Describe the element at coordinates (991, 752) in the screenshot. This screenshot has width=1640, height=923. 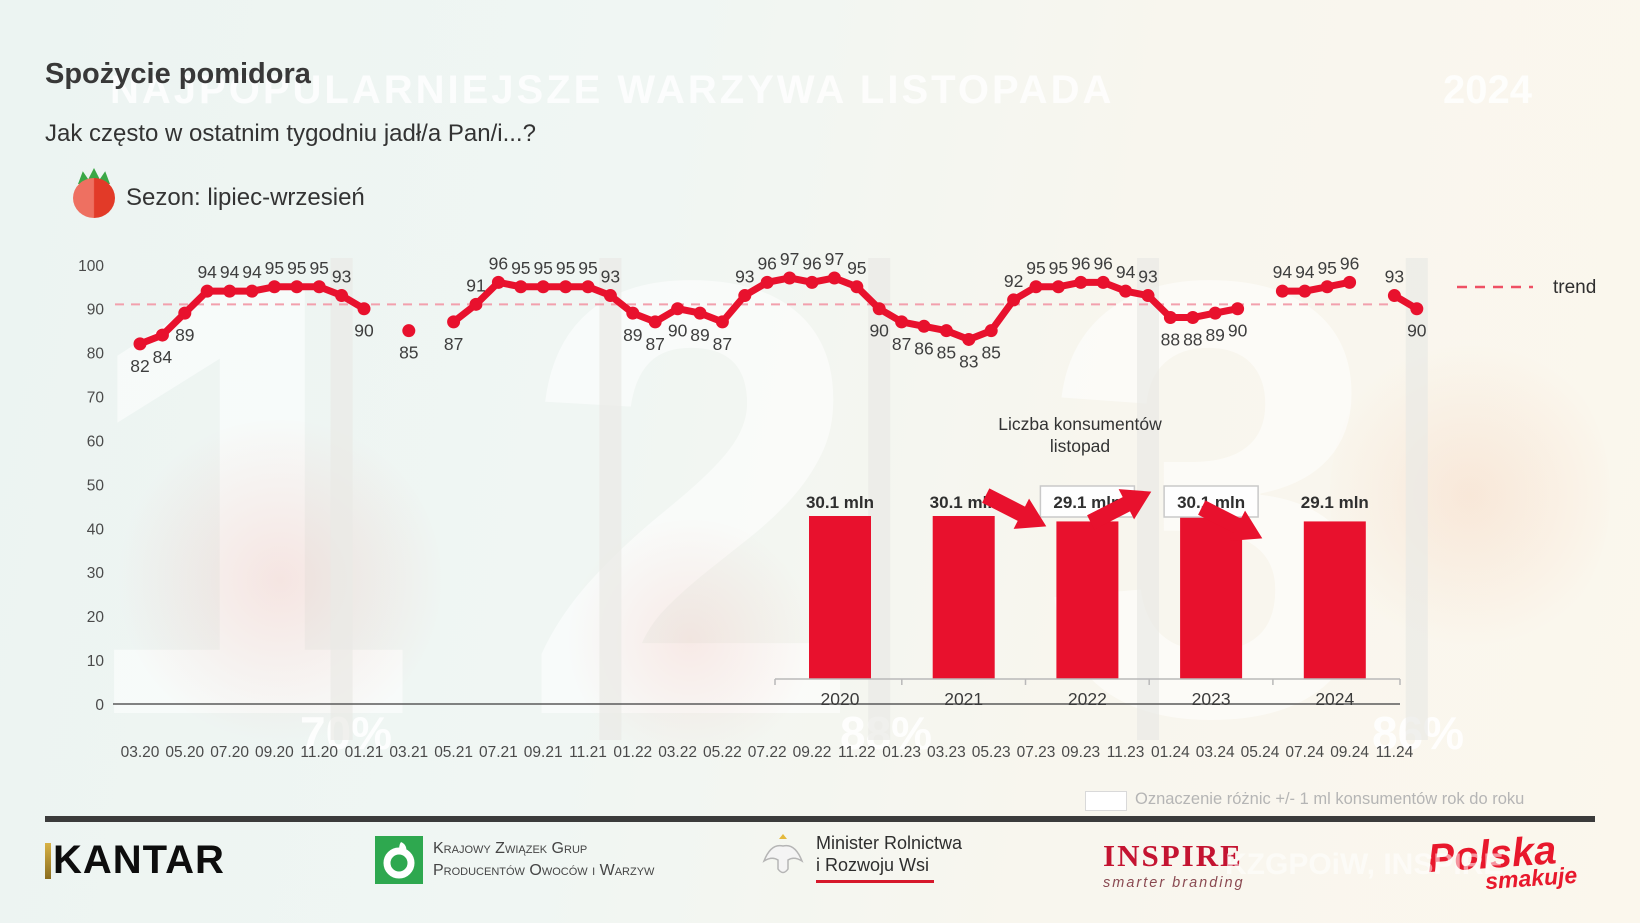
I see `x-axis-tick-label: 05.23` at that location.